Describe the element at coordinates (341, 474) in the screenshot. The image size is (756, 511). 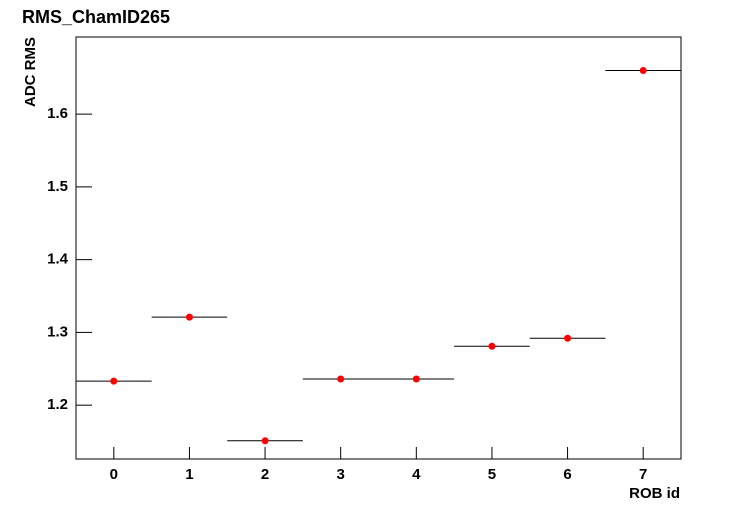
I see `x-tick-label: 3` at that location.